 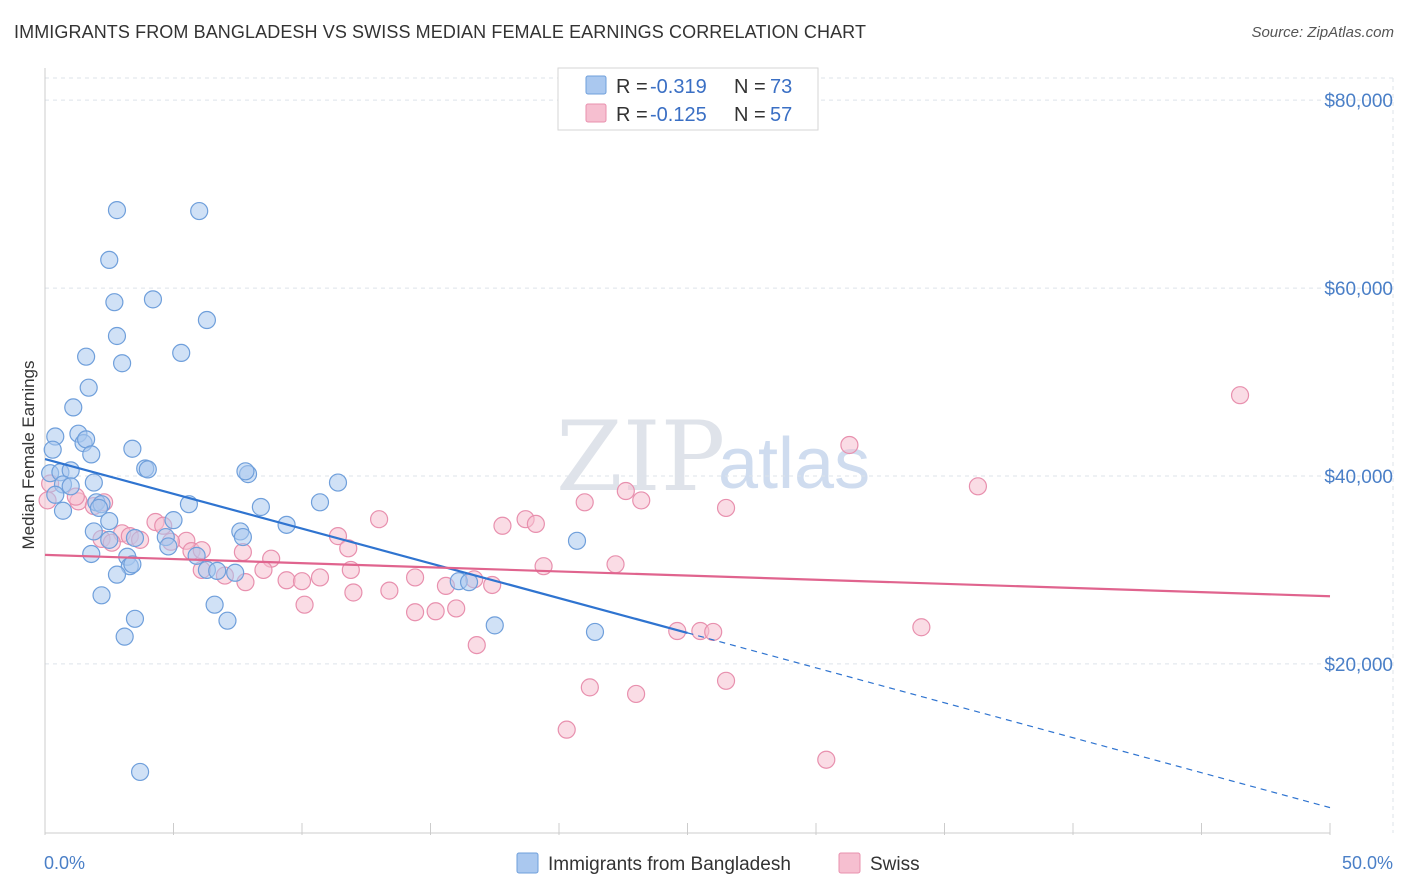 I want to click on trend-line-bangladesh-extension, so click(x=1009, y=720).